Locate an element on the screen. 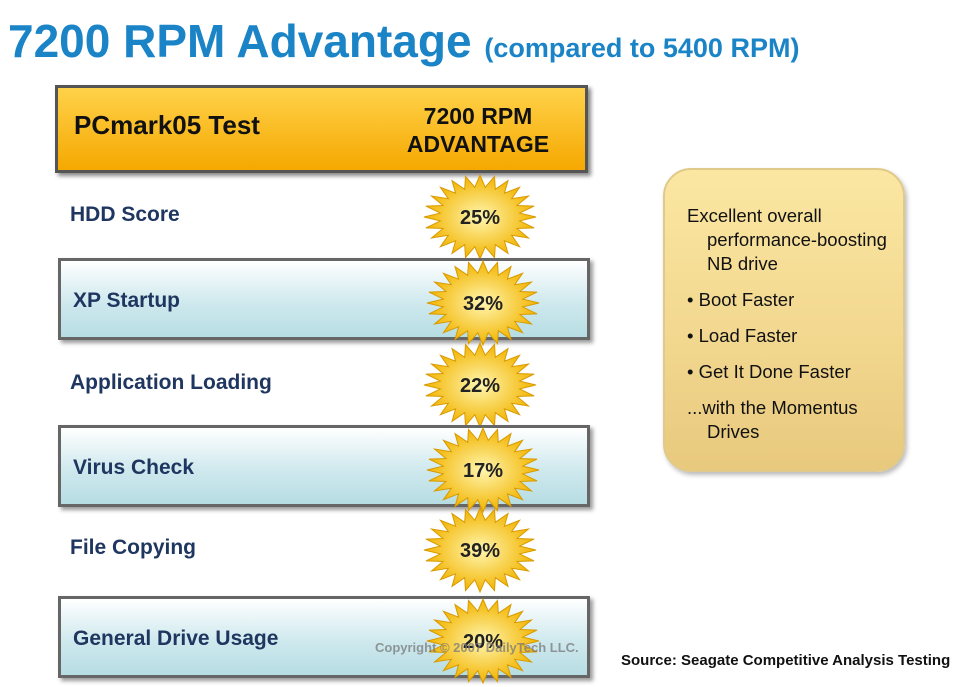 The width and height of the screenshot is (980, 687). header-cell: PCmark05 Test is located at coordinates (167, 125).